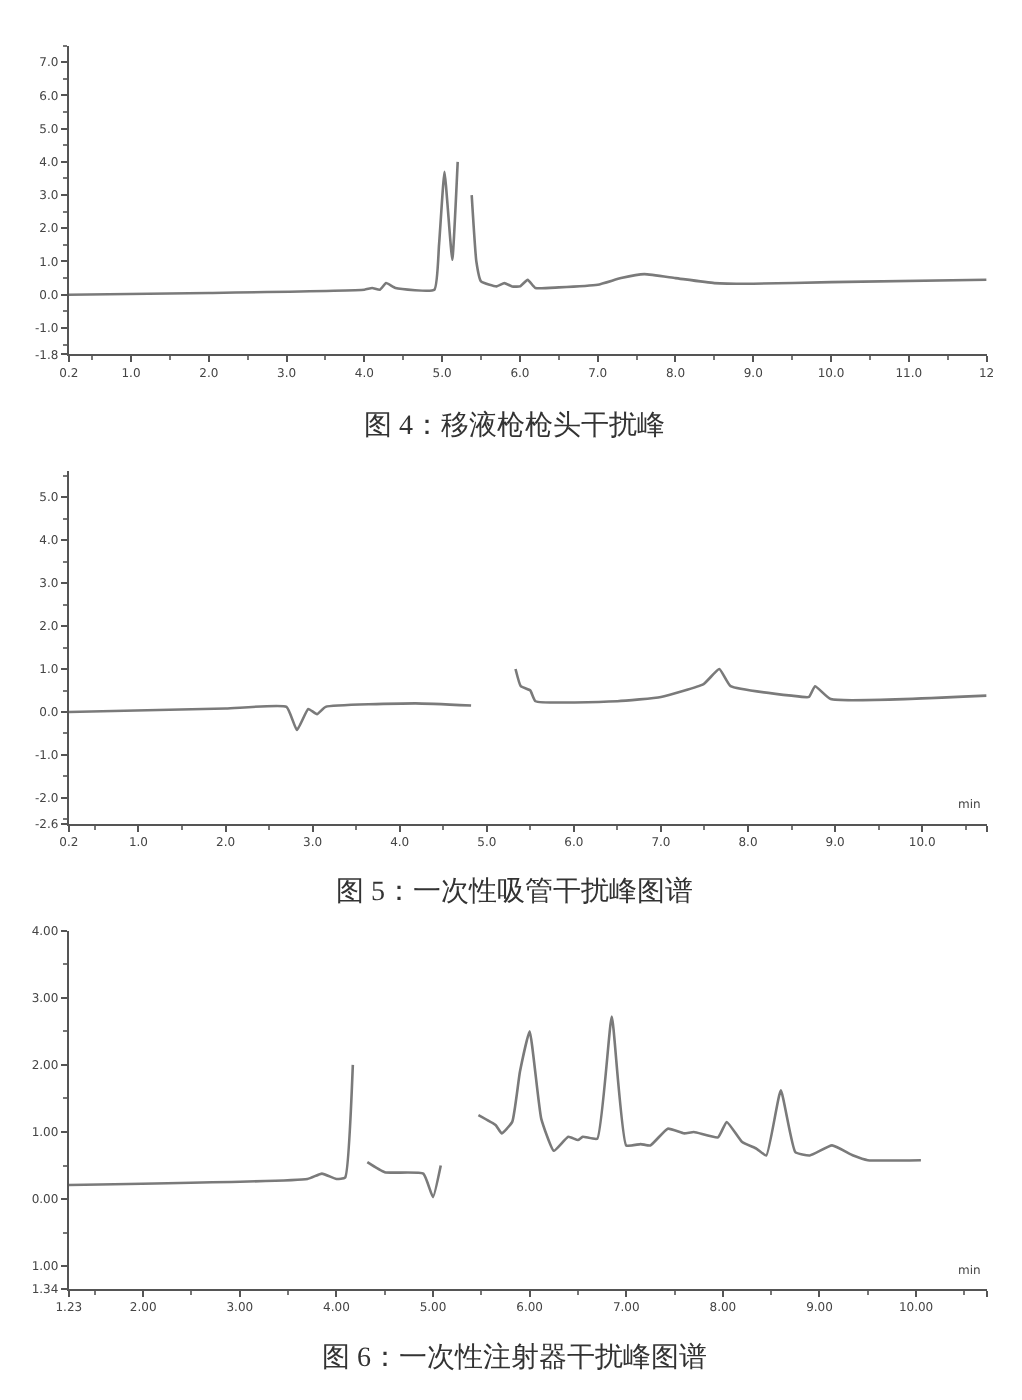 This screenshot has height=1400, width=1022. What do you see at coordinates (514, 892) in the screenshot?
I see `text: 图 5：一次性吸管干扰峰图谱` at bounding box center [514, 892].